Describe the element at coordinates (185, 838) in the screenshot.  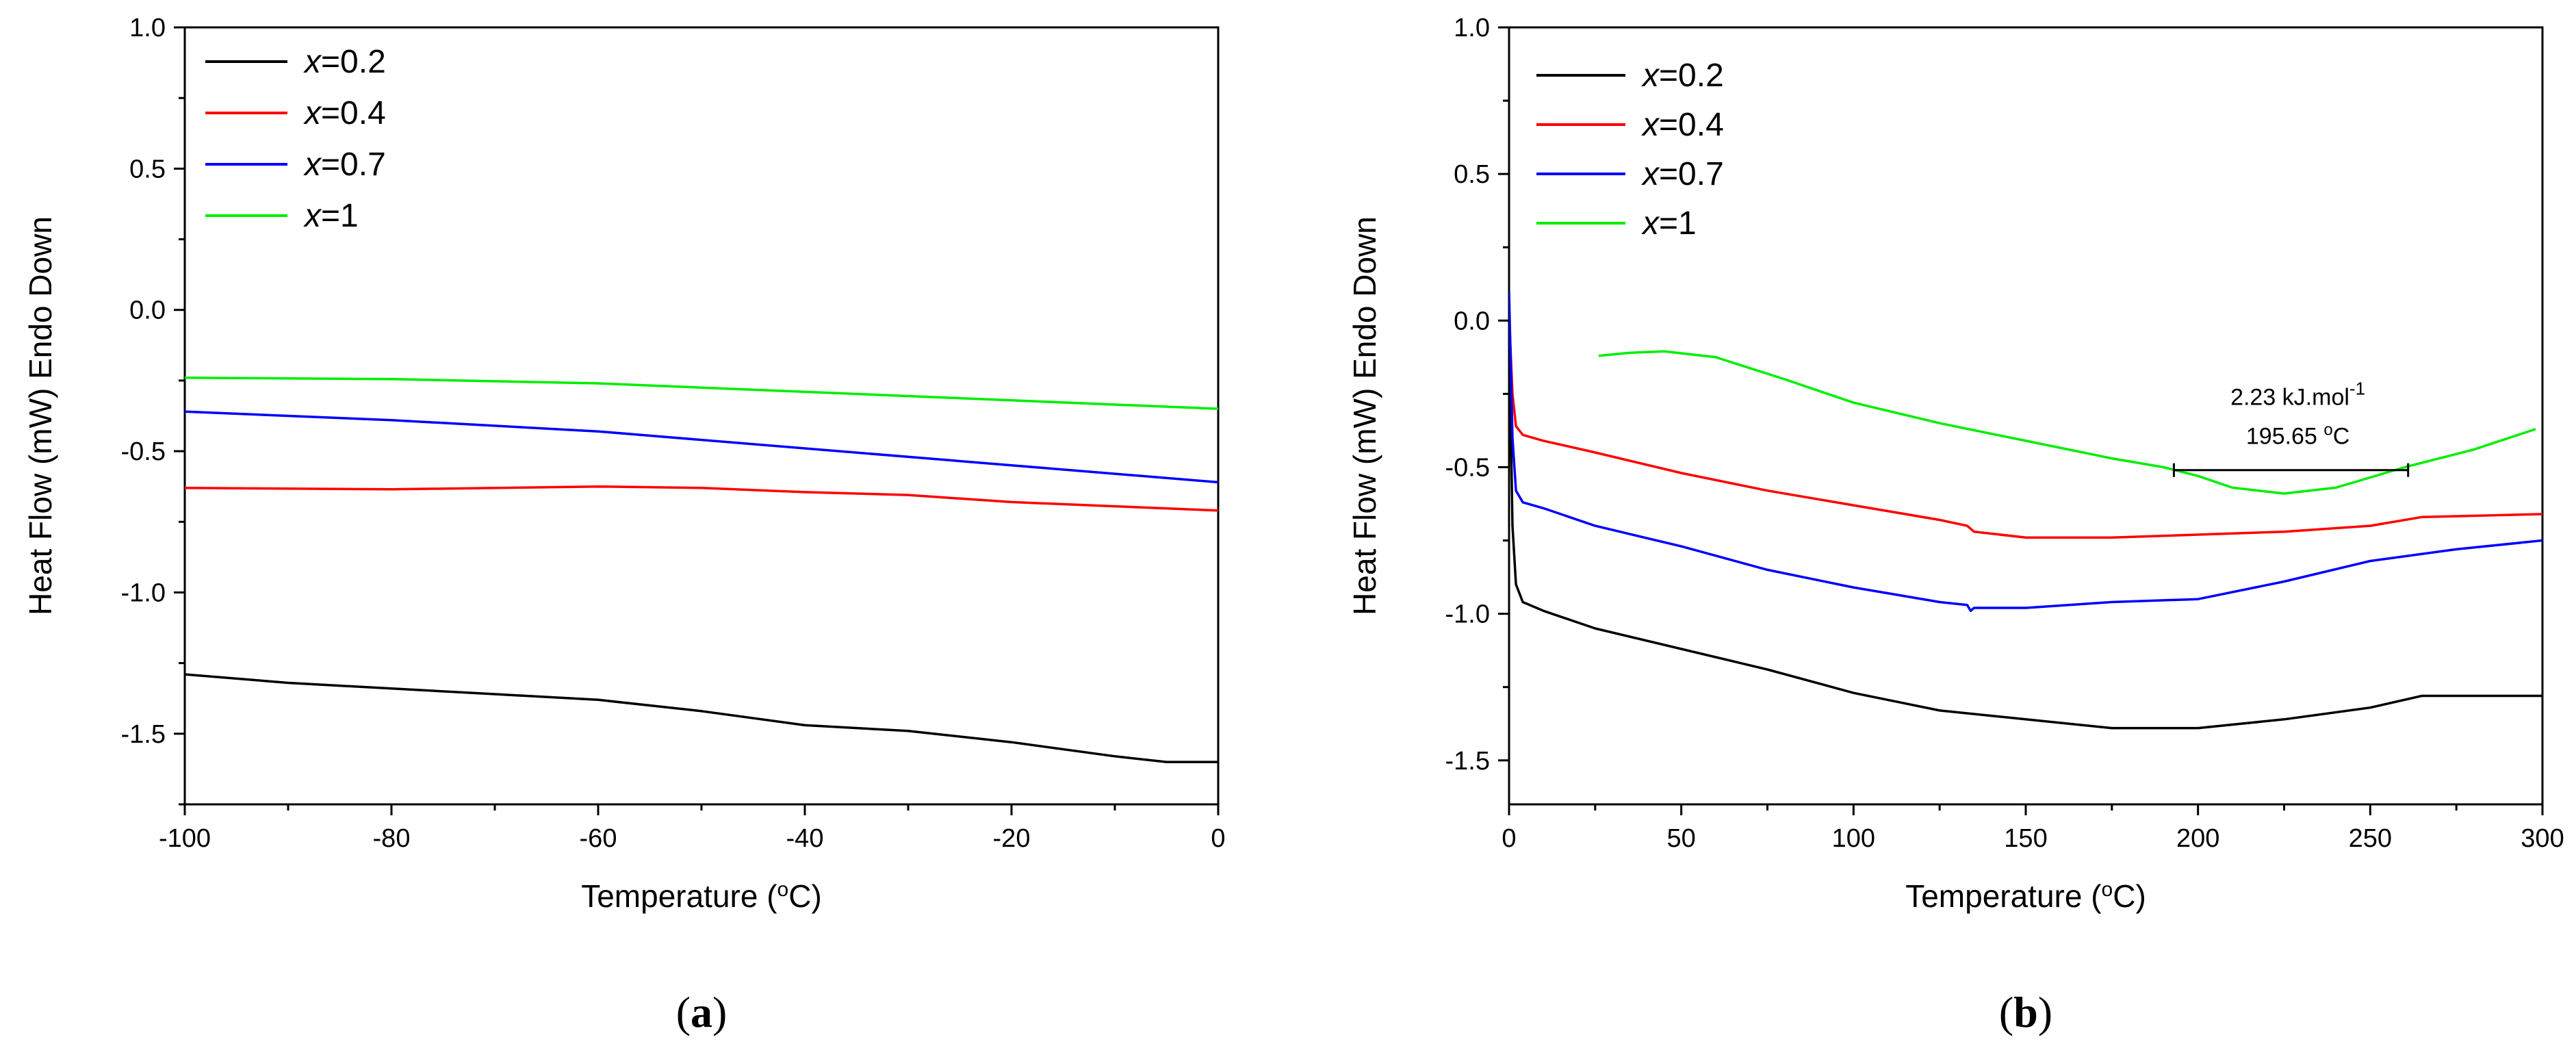
I see `x-tick-label: -100` at that location.